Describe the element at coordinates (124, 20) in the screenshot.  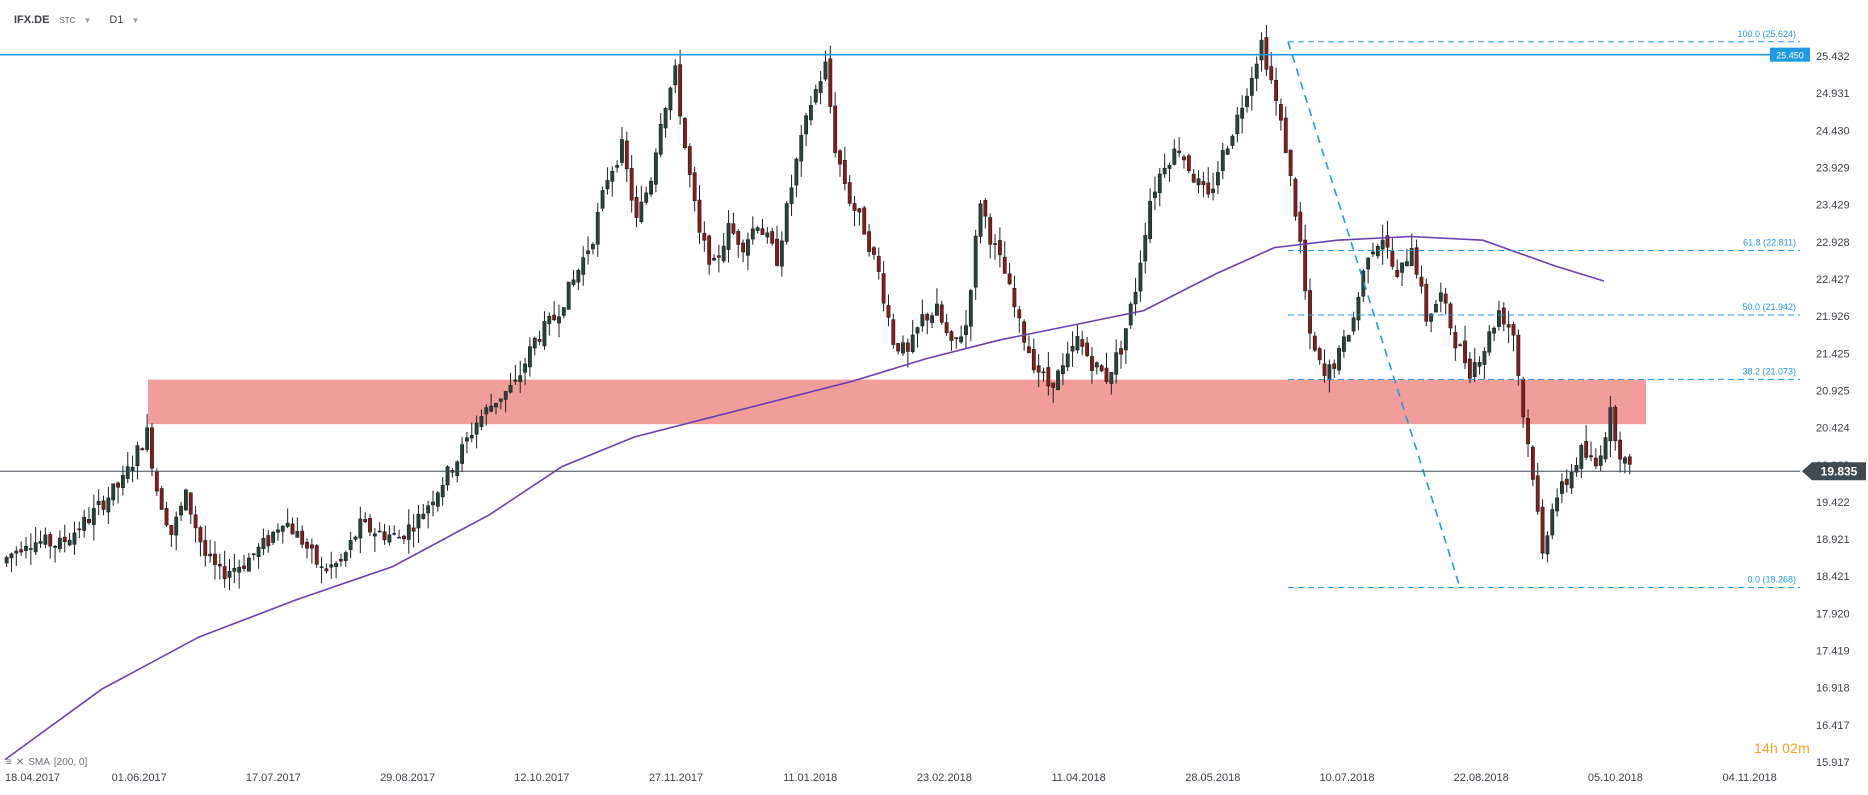
I see `timeframe-dropdown: D1 ▼` at that location.